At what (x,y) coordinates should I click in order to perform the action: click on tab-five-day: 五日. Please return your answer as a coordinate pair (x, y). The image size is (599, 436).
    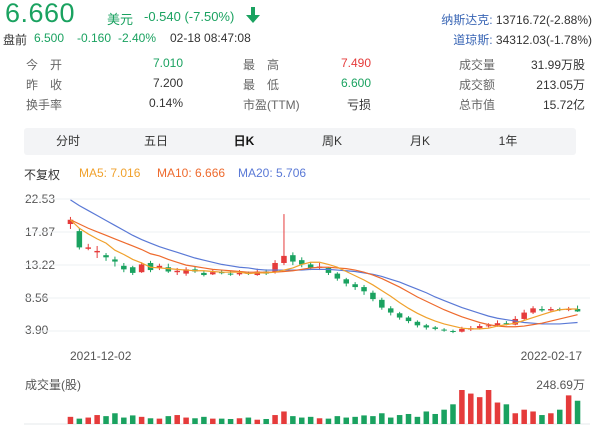
    Looking at the image, I should click on (155, 141).